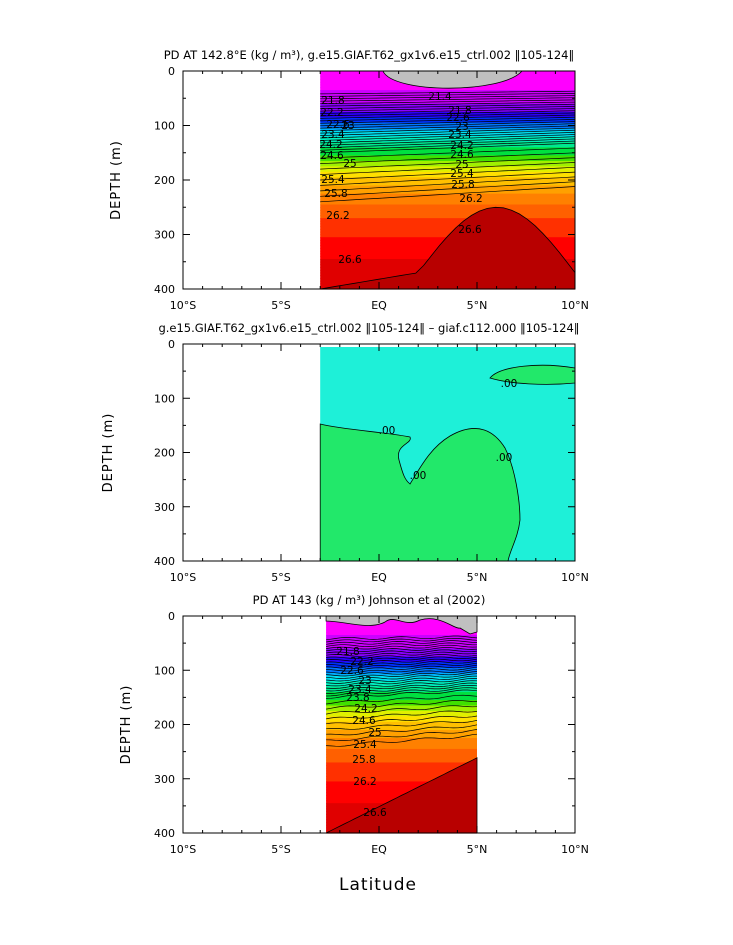 The image size is (733, 945). Describe the element at coordinates (458, 118) in the screenshot. I see `contour-label: 22.6` at that location.